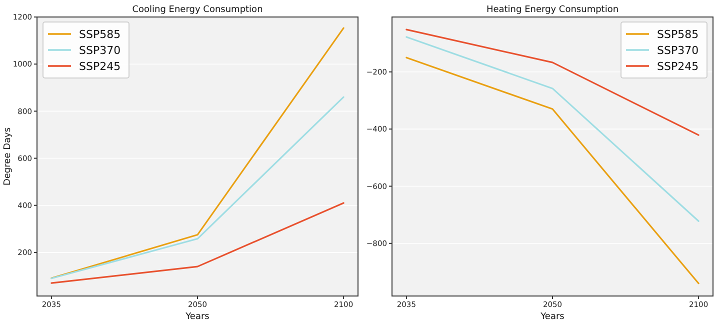 The image size is (720, 324). What do you see at coordinates (8, 156) in the screenshot?
I see `y-axis-title: Degree Days` at bounding box center [8, 156].